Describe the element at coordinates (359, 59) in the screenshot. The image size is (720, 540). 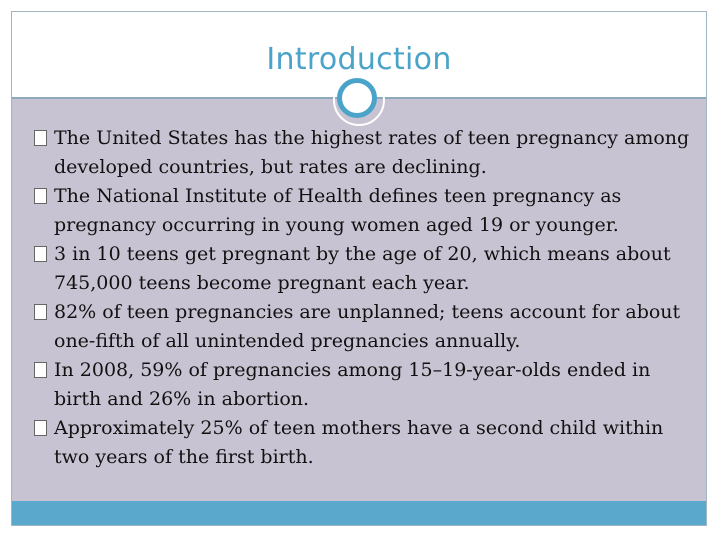
I see `slide-title: Introduction` at that location.